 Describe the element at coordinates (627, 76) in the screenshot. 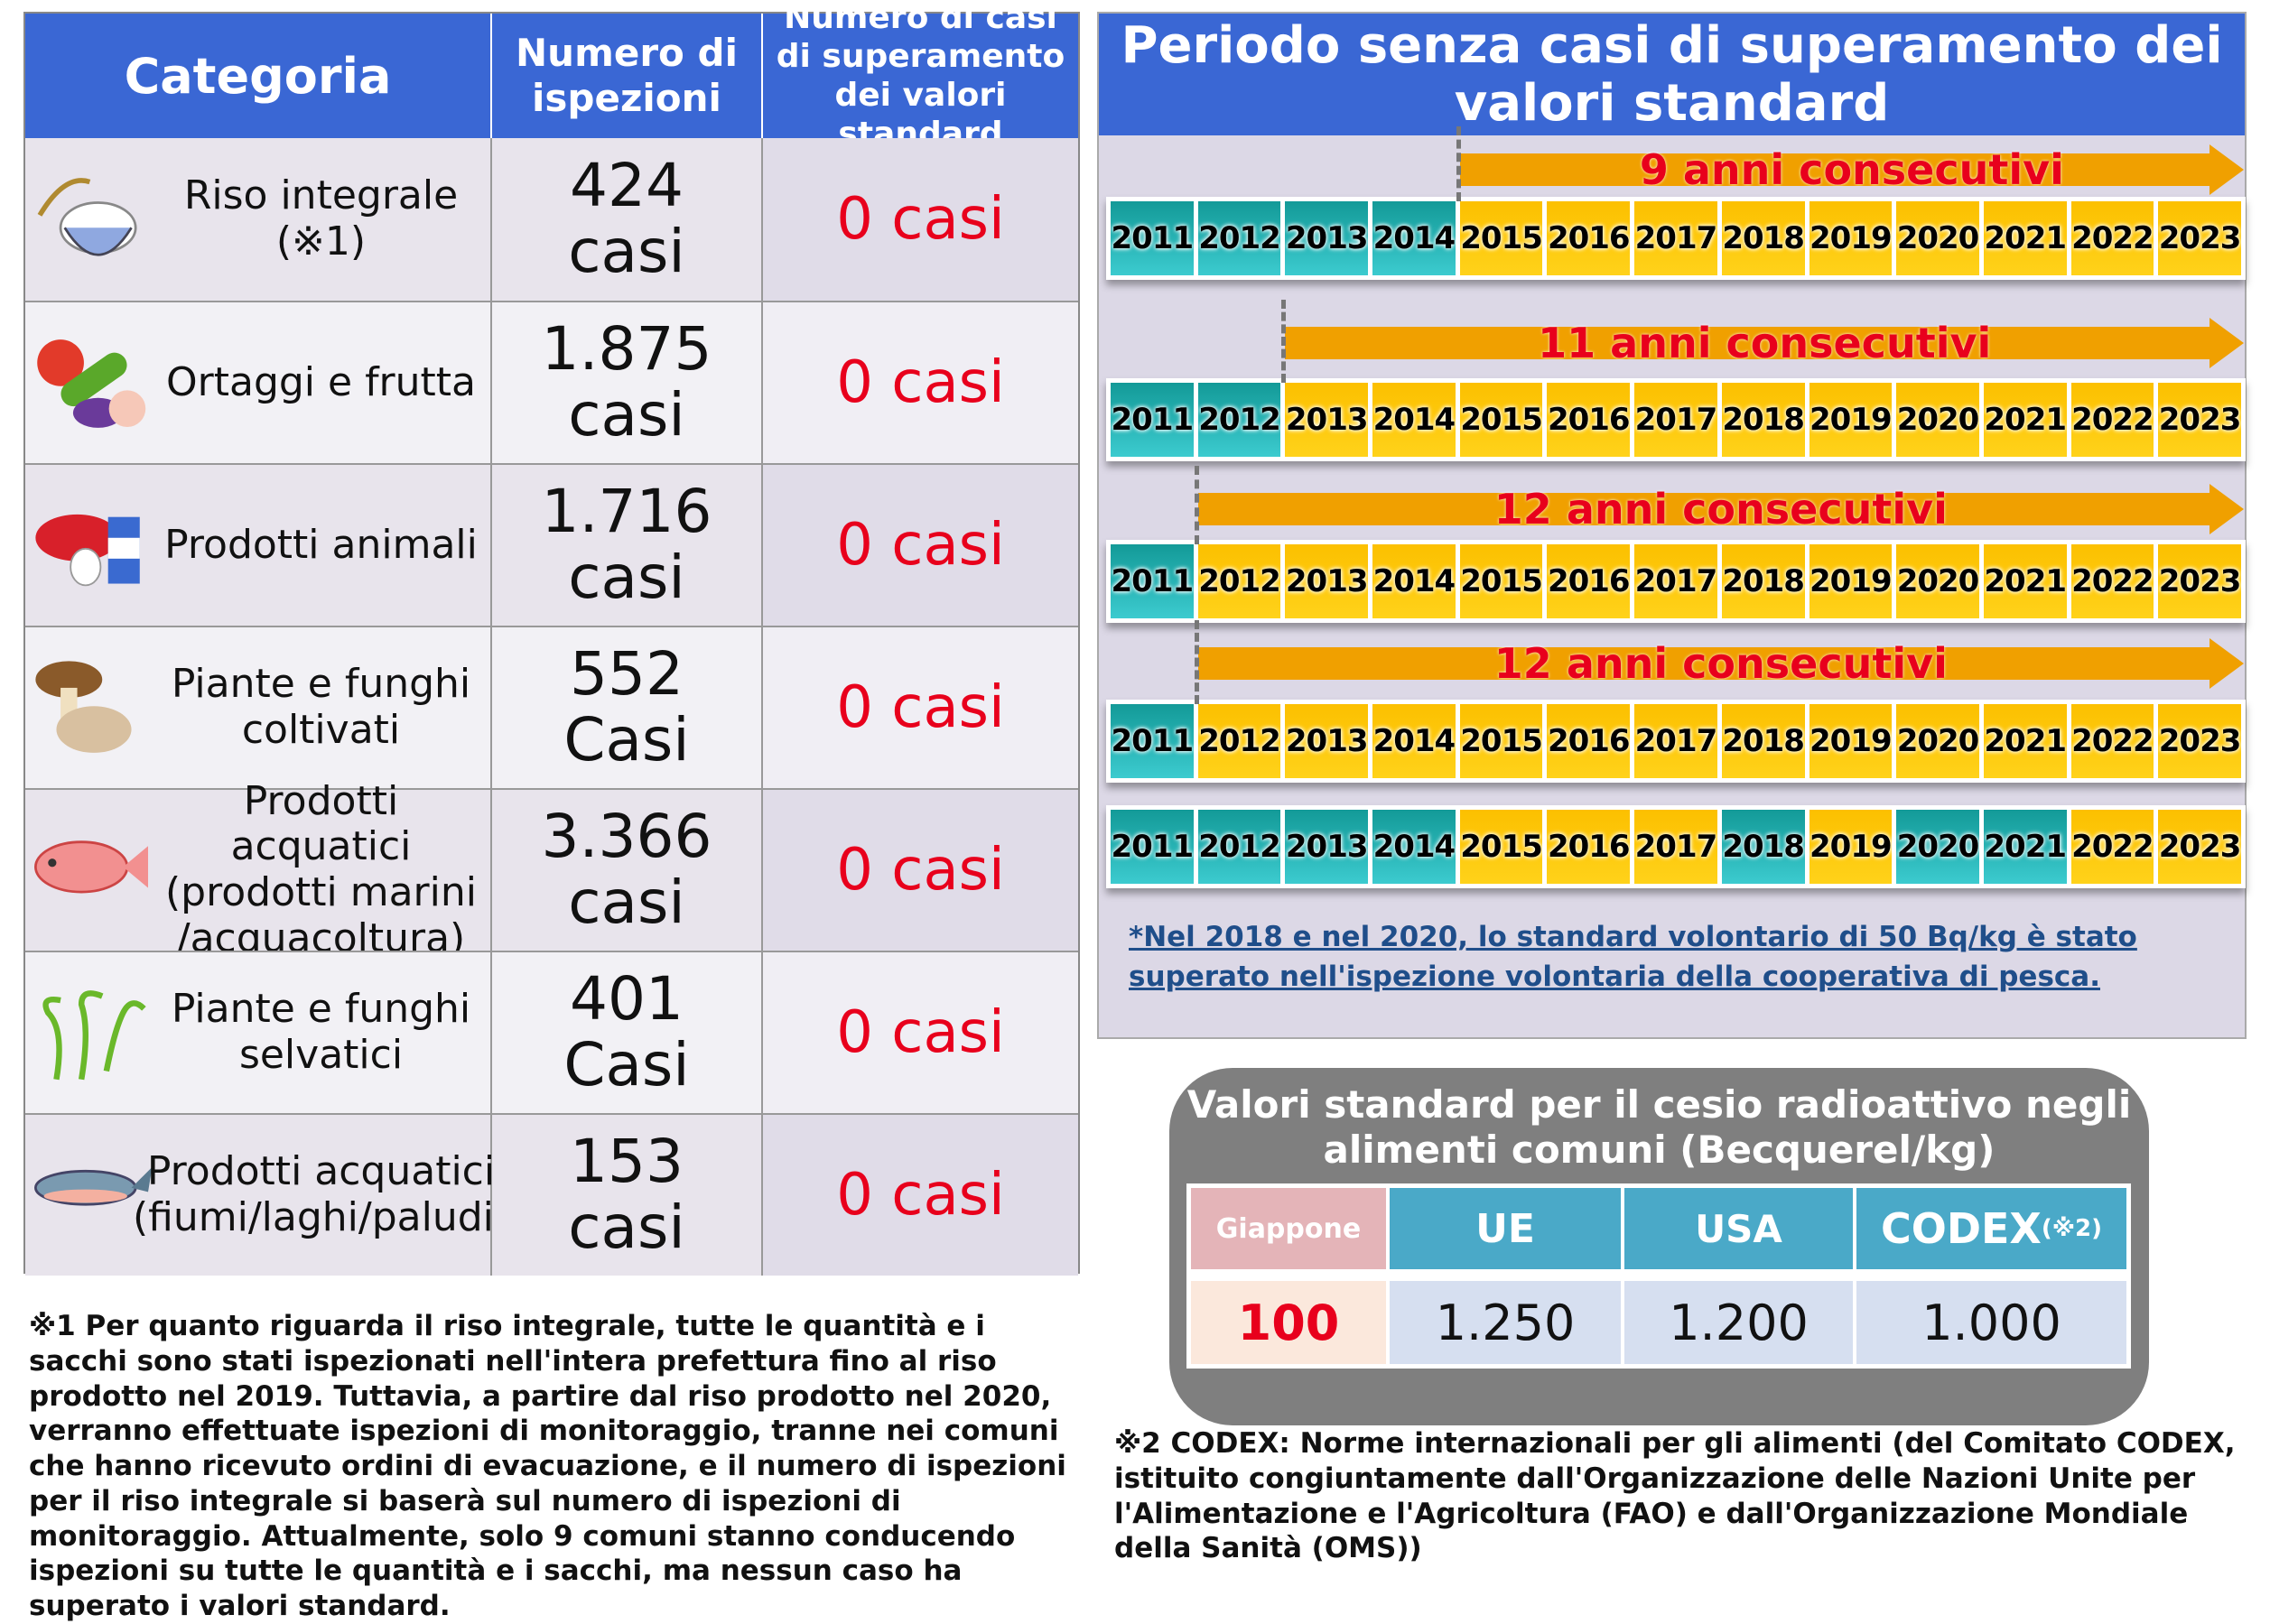

I see `header-inspections: Numero di ispezioni` at that location.